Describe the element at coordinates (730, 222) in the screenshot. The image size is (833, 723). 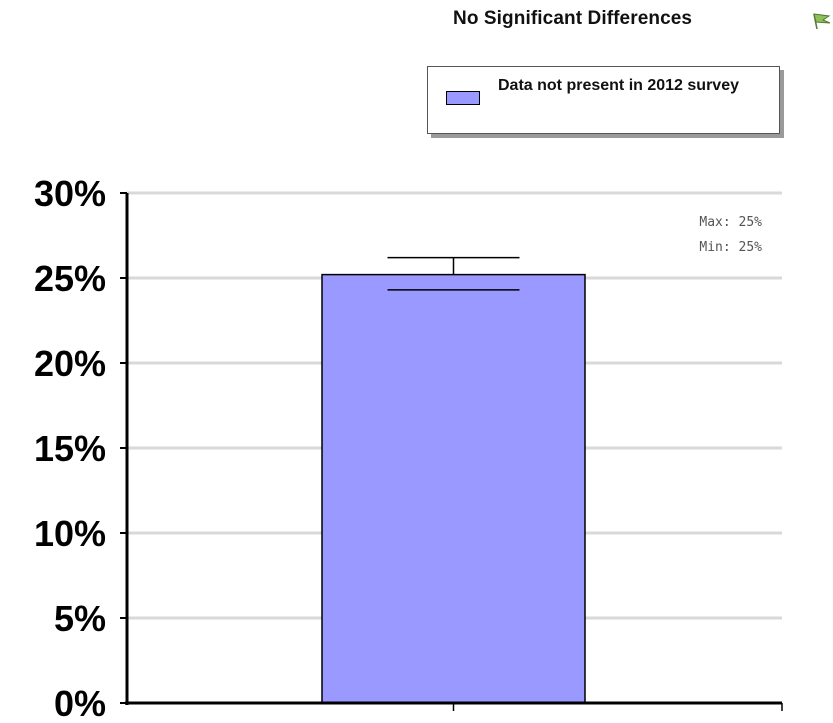
I see `max-annotation: Max: 25%` at that location.